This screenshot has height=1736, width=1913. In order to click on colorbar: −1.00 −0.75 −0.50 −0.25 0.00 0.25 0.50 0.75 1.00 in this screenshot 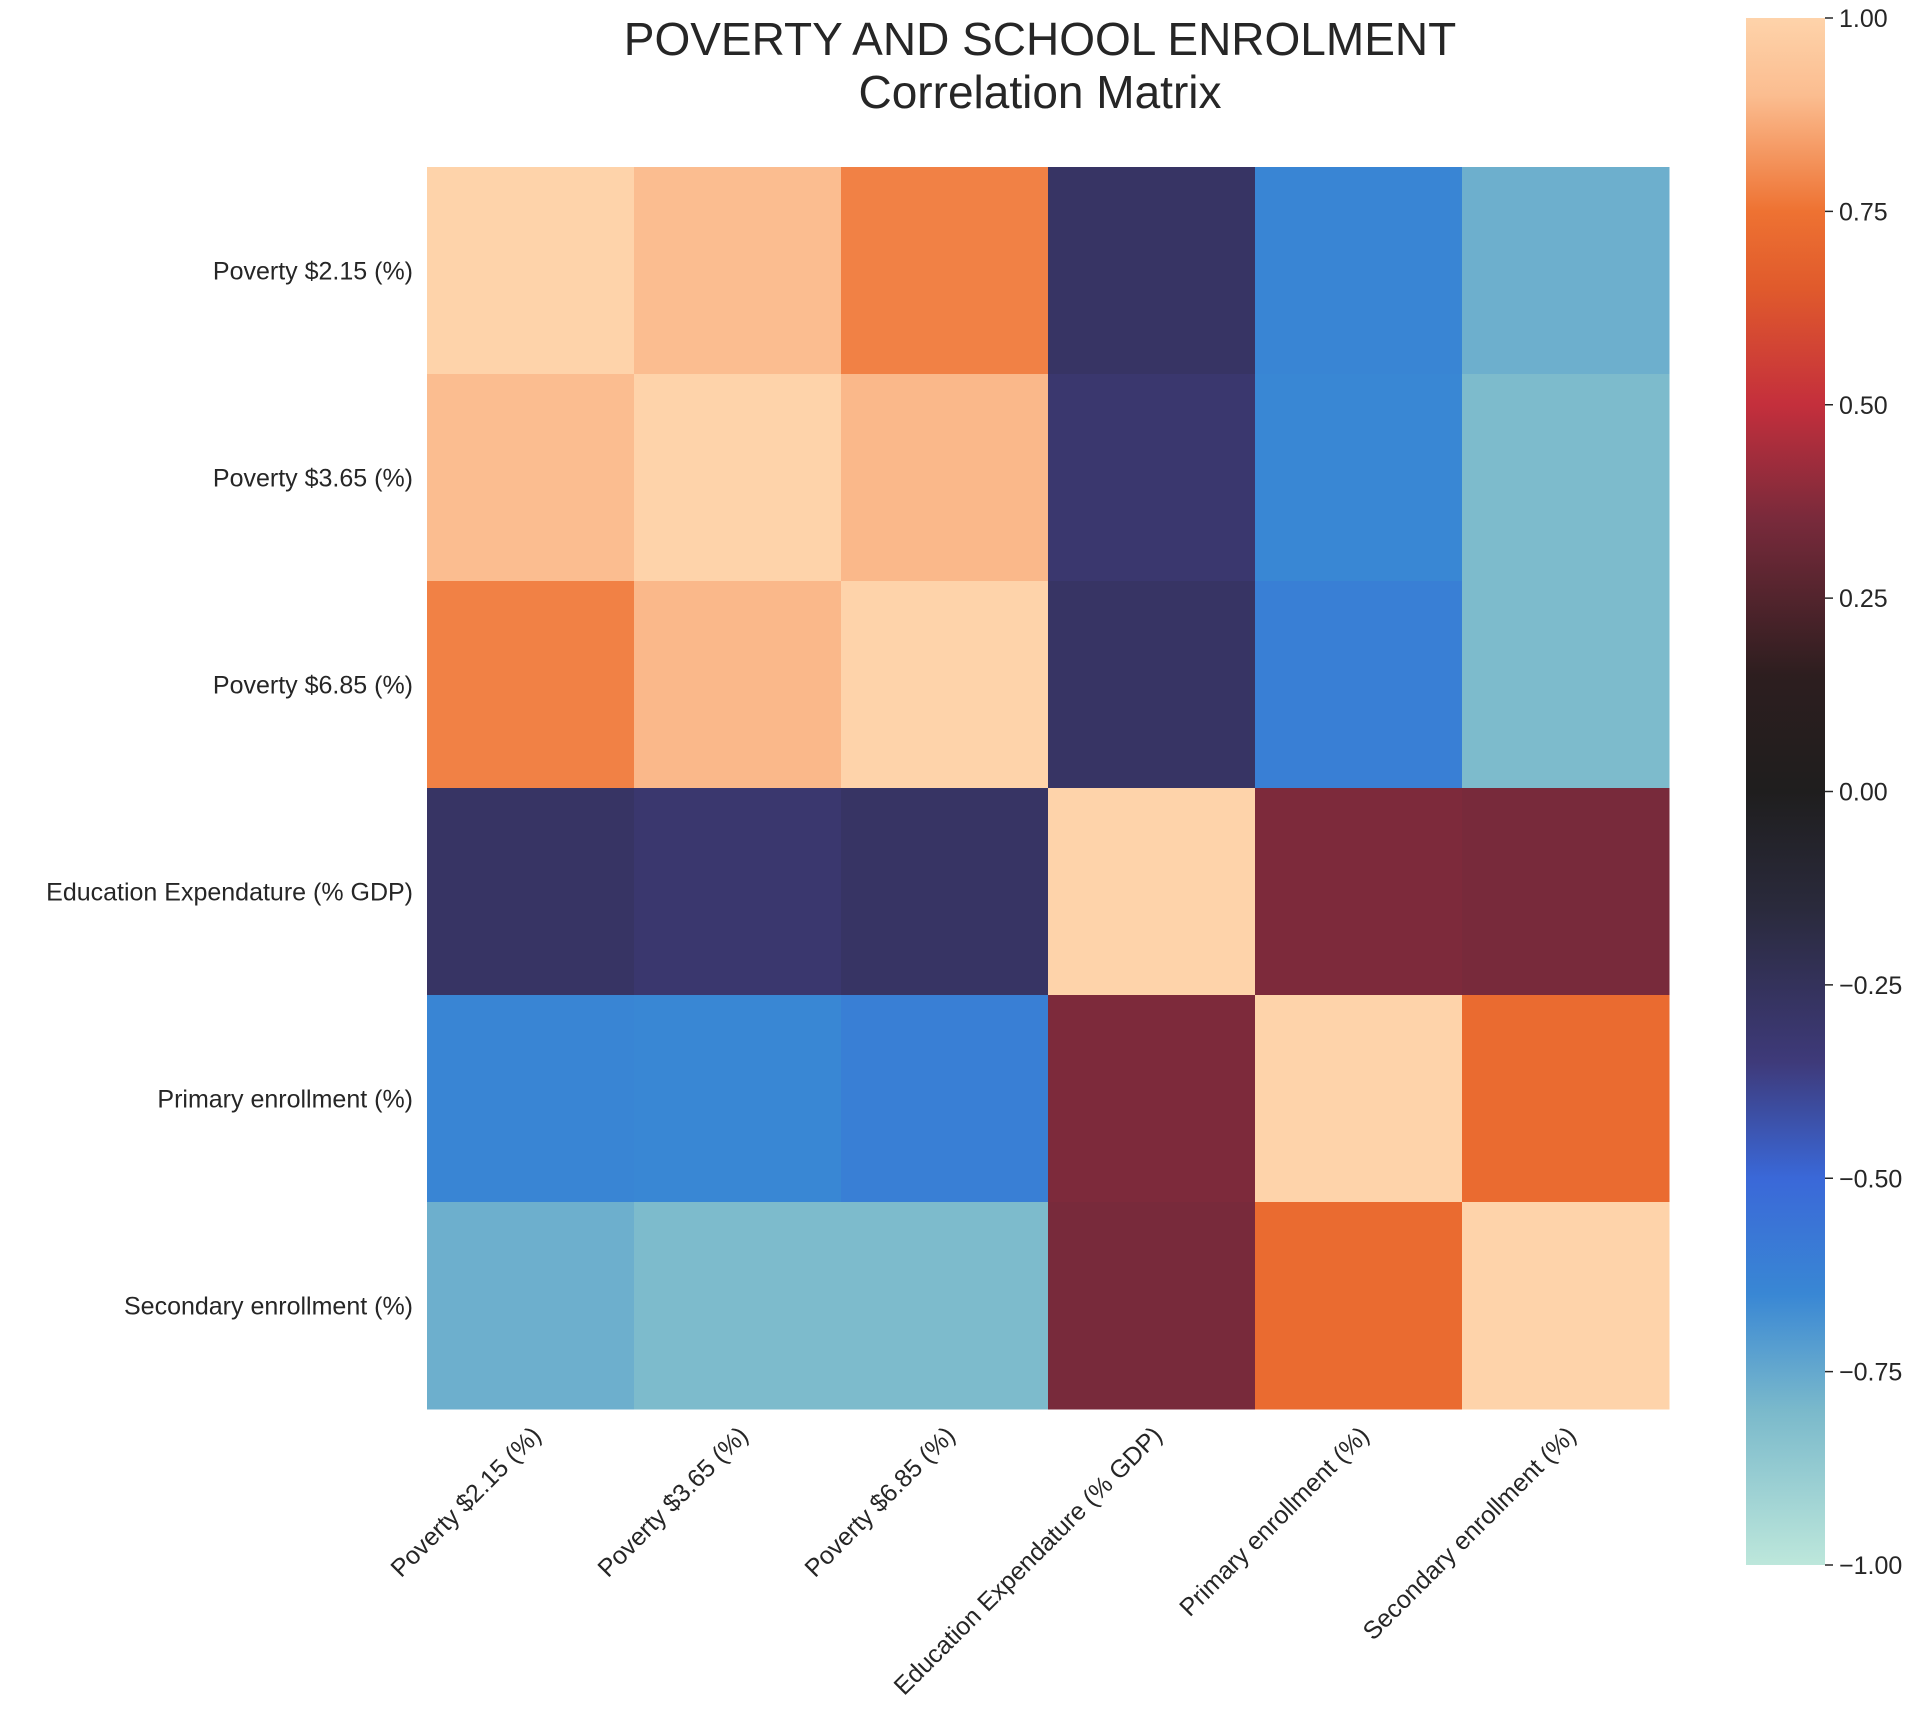, I will do `click(1824, 792)`.